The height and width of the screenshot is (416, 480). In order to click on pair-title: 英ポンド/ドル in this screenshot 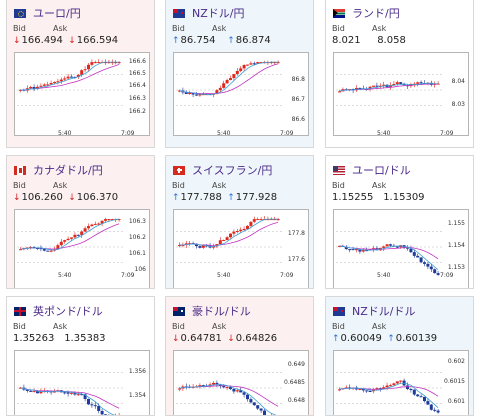, I will do `click(68, 311)`.